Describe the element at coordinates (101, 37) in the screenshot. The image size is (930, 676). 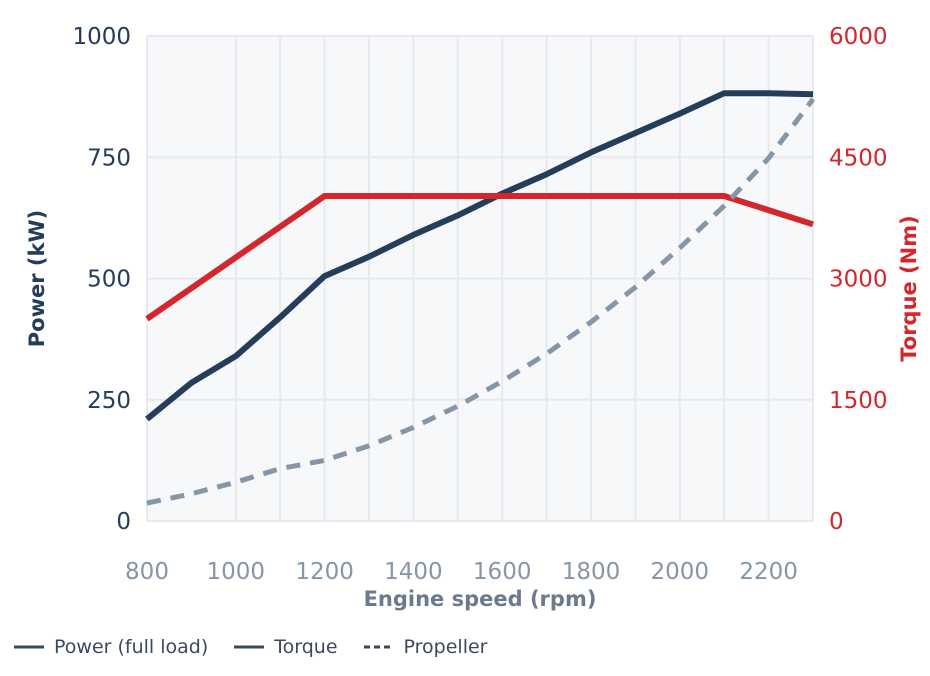
I see `left-tick-label-4: 1000` at that location.